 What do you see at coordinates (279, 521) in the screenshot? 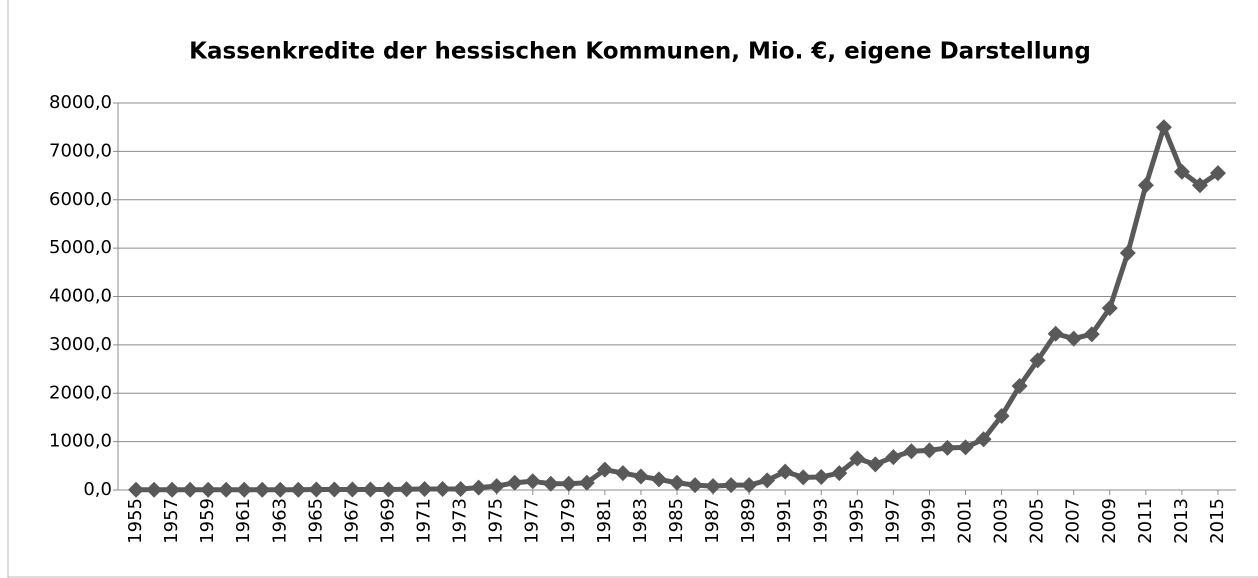
I see `x-tick-label: 1963` at bounding box center [279, 521].